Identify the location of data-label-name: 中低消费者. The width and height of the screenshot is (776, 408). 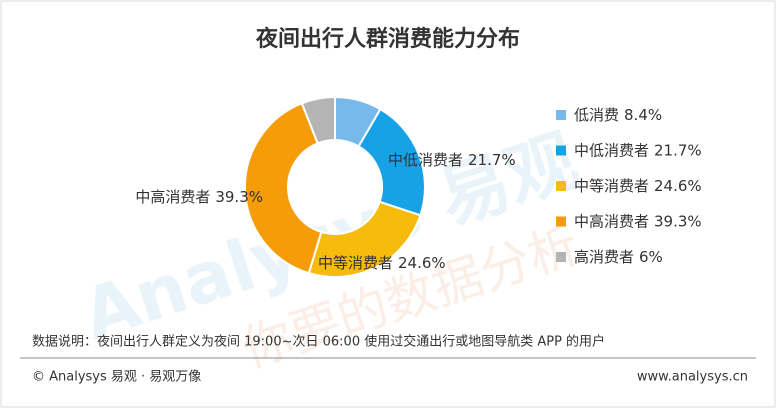
(425, 160).